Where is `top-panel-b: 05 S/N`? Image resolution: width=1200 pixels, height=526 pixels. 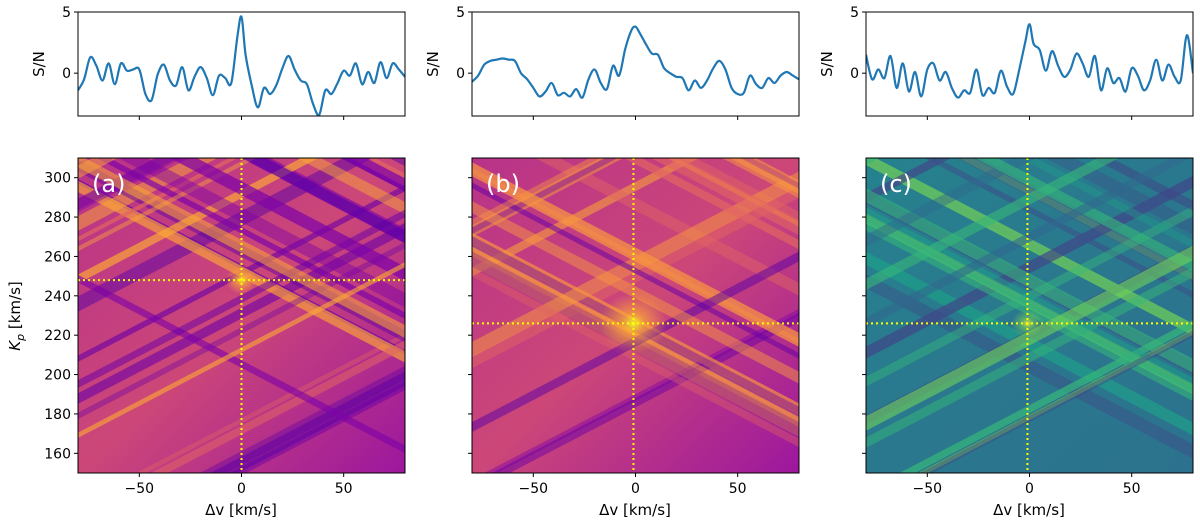 top-panel-b: 05 S/N is located at coordinates (612, 62).